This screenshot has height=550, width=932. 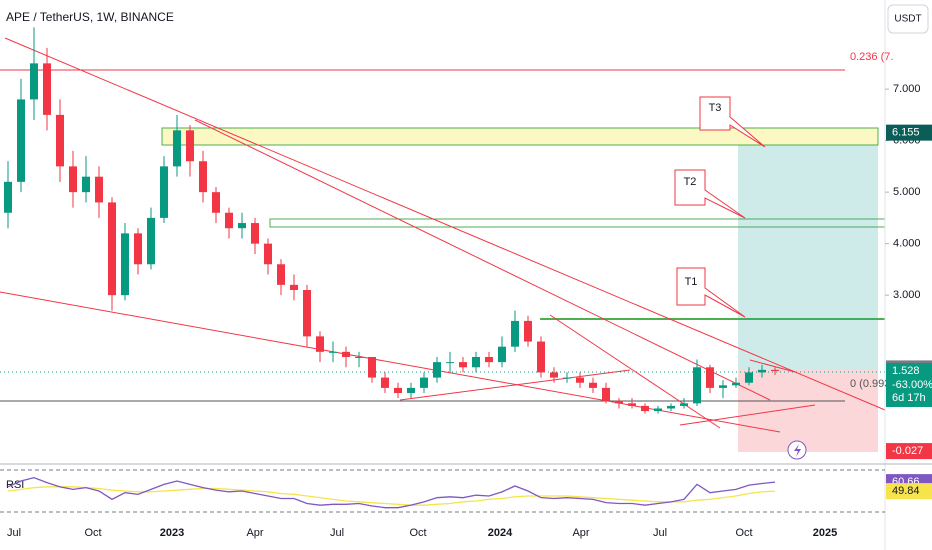 I want to click on rsi-tag, so click(x=909, y=491).